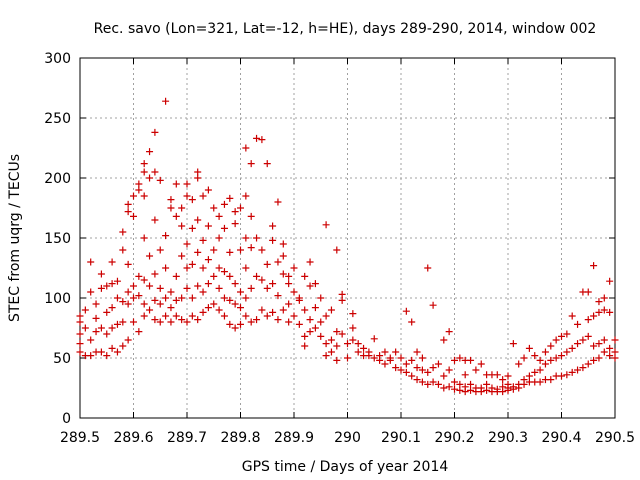 Image resolution: width=640 pixels, height=480 pixels. What do you see at coordinates (345, 467) in the screenshot?
I see `x-axis-label: GPS time / Days of year 2014` at bounding box center [345, 467].